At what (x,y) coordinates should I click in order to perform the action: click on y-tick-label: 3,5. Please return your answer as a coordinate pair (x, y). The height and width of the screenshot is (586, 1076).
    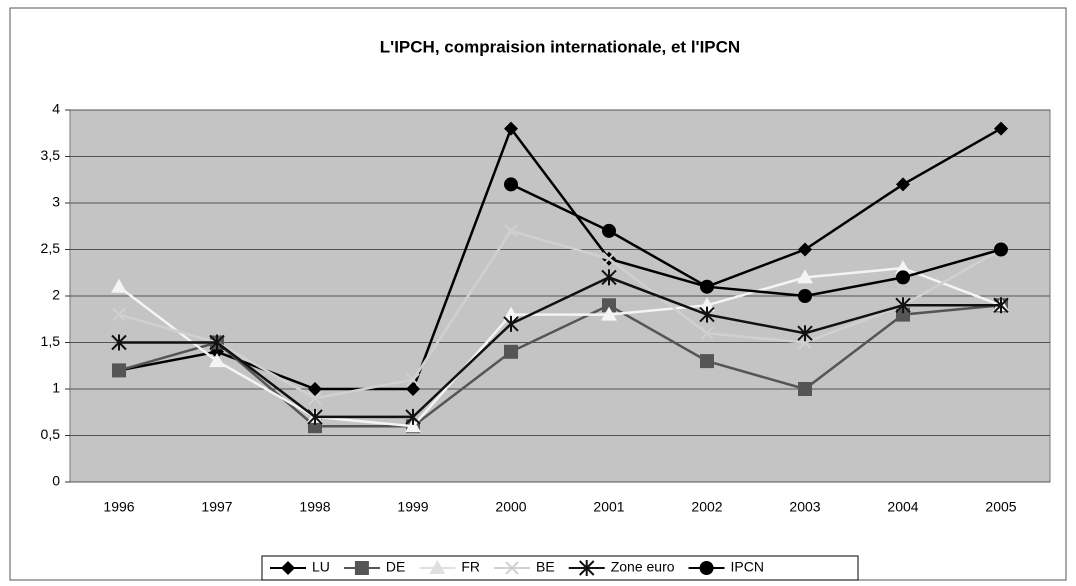
    Looking at the image, I should click on (51, 155).